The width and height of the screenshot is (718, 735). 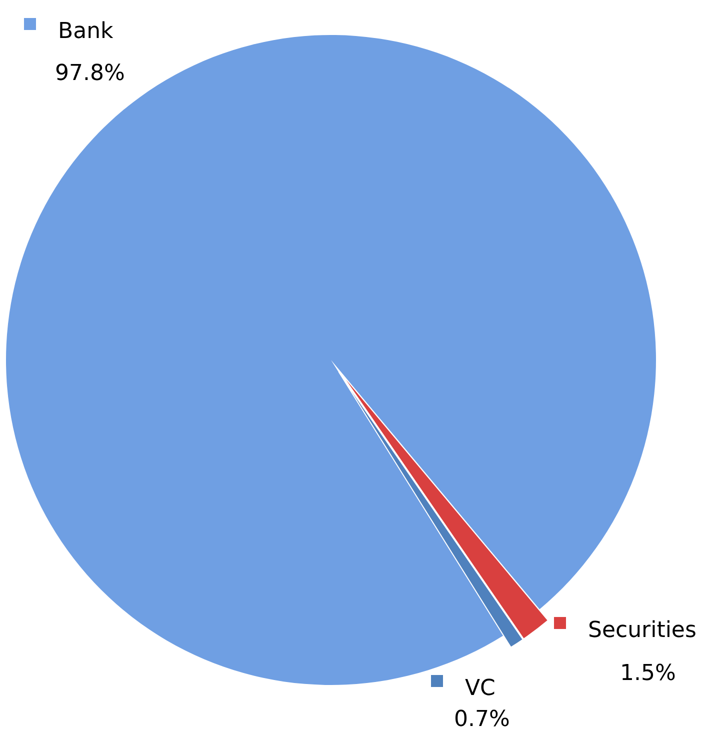 What do you see at coordinates (648, 673) in the screenshot?
I see `data-label: 1.5%` at bounding box center [648, 673].